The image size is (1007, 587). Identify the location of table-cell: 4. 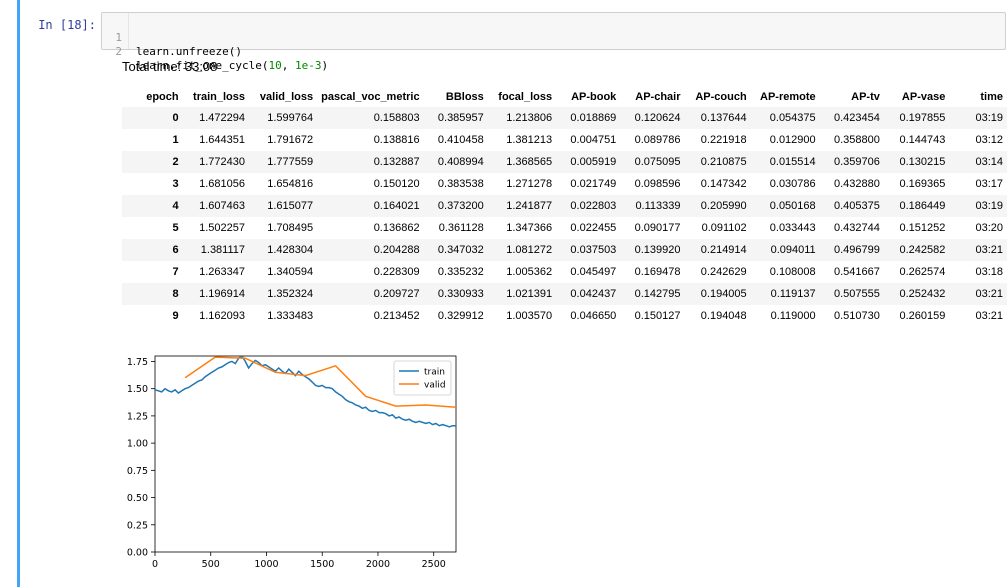
(152, 206).